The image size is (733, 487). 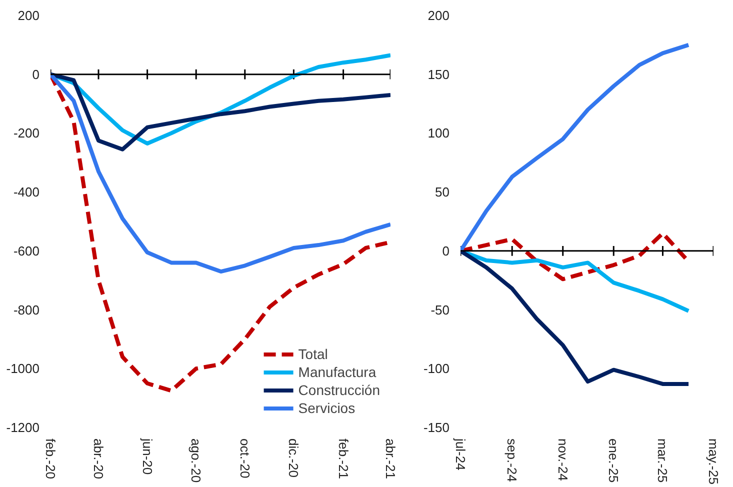 What do you see at coordinates (662, 460) in the screenshot?
I see `x-tick-label: mar.-25` at bounding box center [662, 460].